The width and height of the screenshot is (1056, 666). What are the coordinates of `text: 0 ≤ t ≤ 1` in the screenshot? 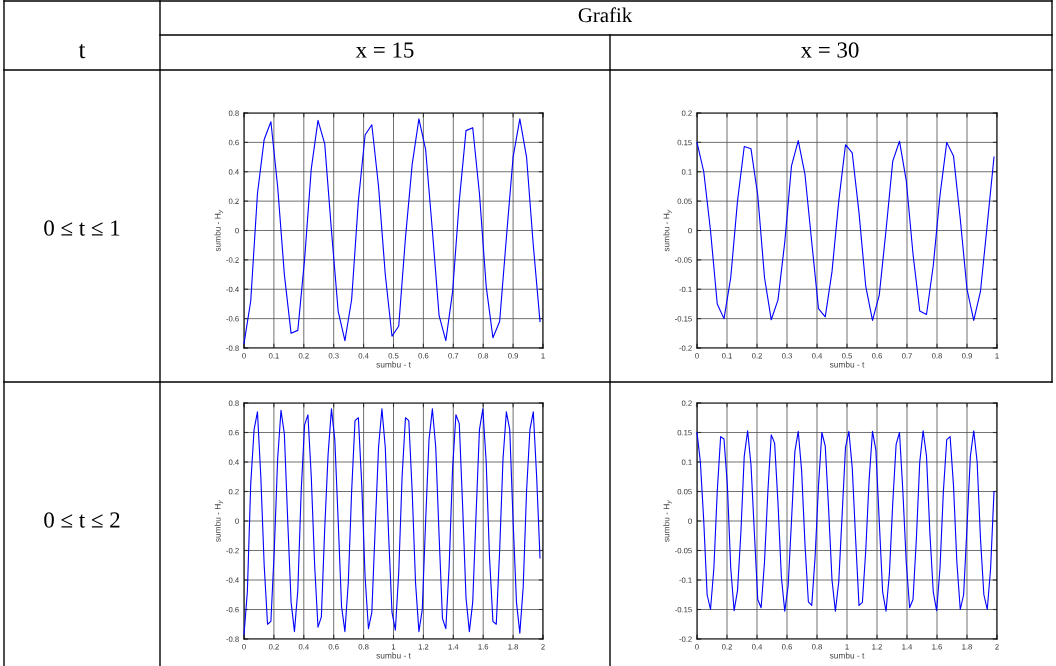 It's located at (82, 228).